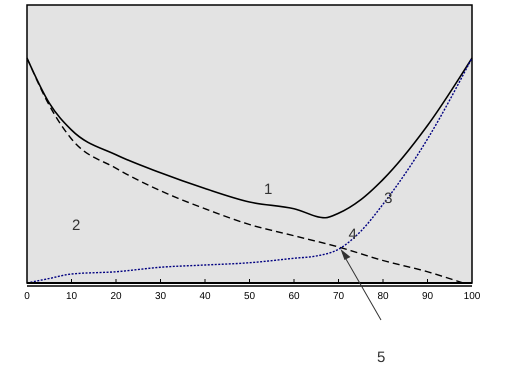  I want to click on annotation: 1, so click(268, 189).